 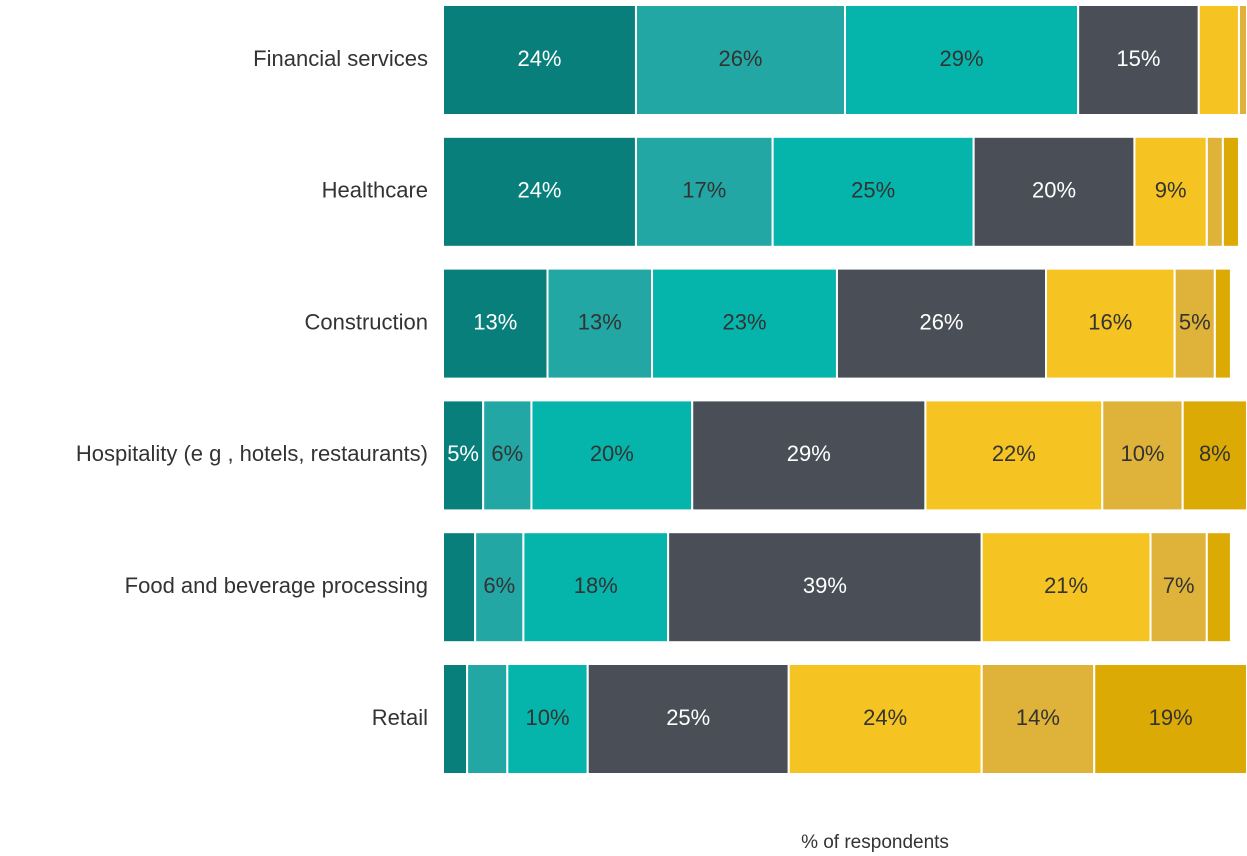 What do you see at coordinates (340, 58) in the screenshot?
I see `category-label: Financial services` at bounding box center [340, 58].